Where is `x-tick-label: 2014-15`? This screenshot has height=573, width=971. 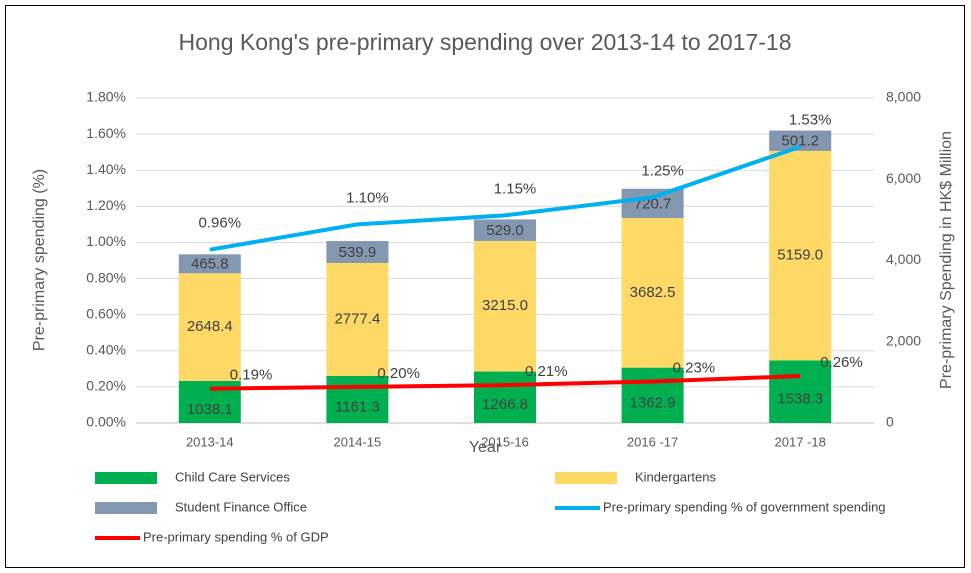
x-tick-label: 2014-15 is located at coordinates (358, 441).